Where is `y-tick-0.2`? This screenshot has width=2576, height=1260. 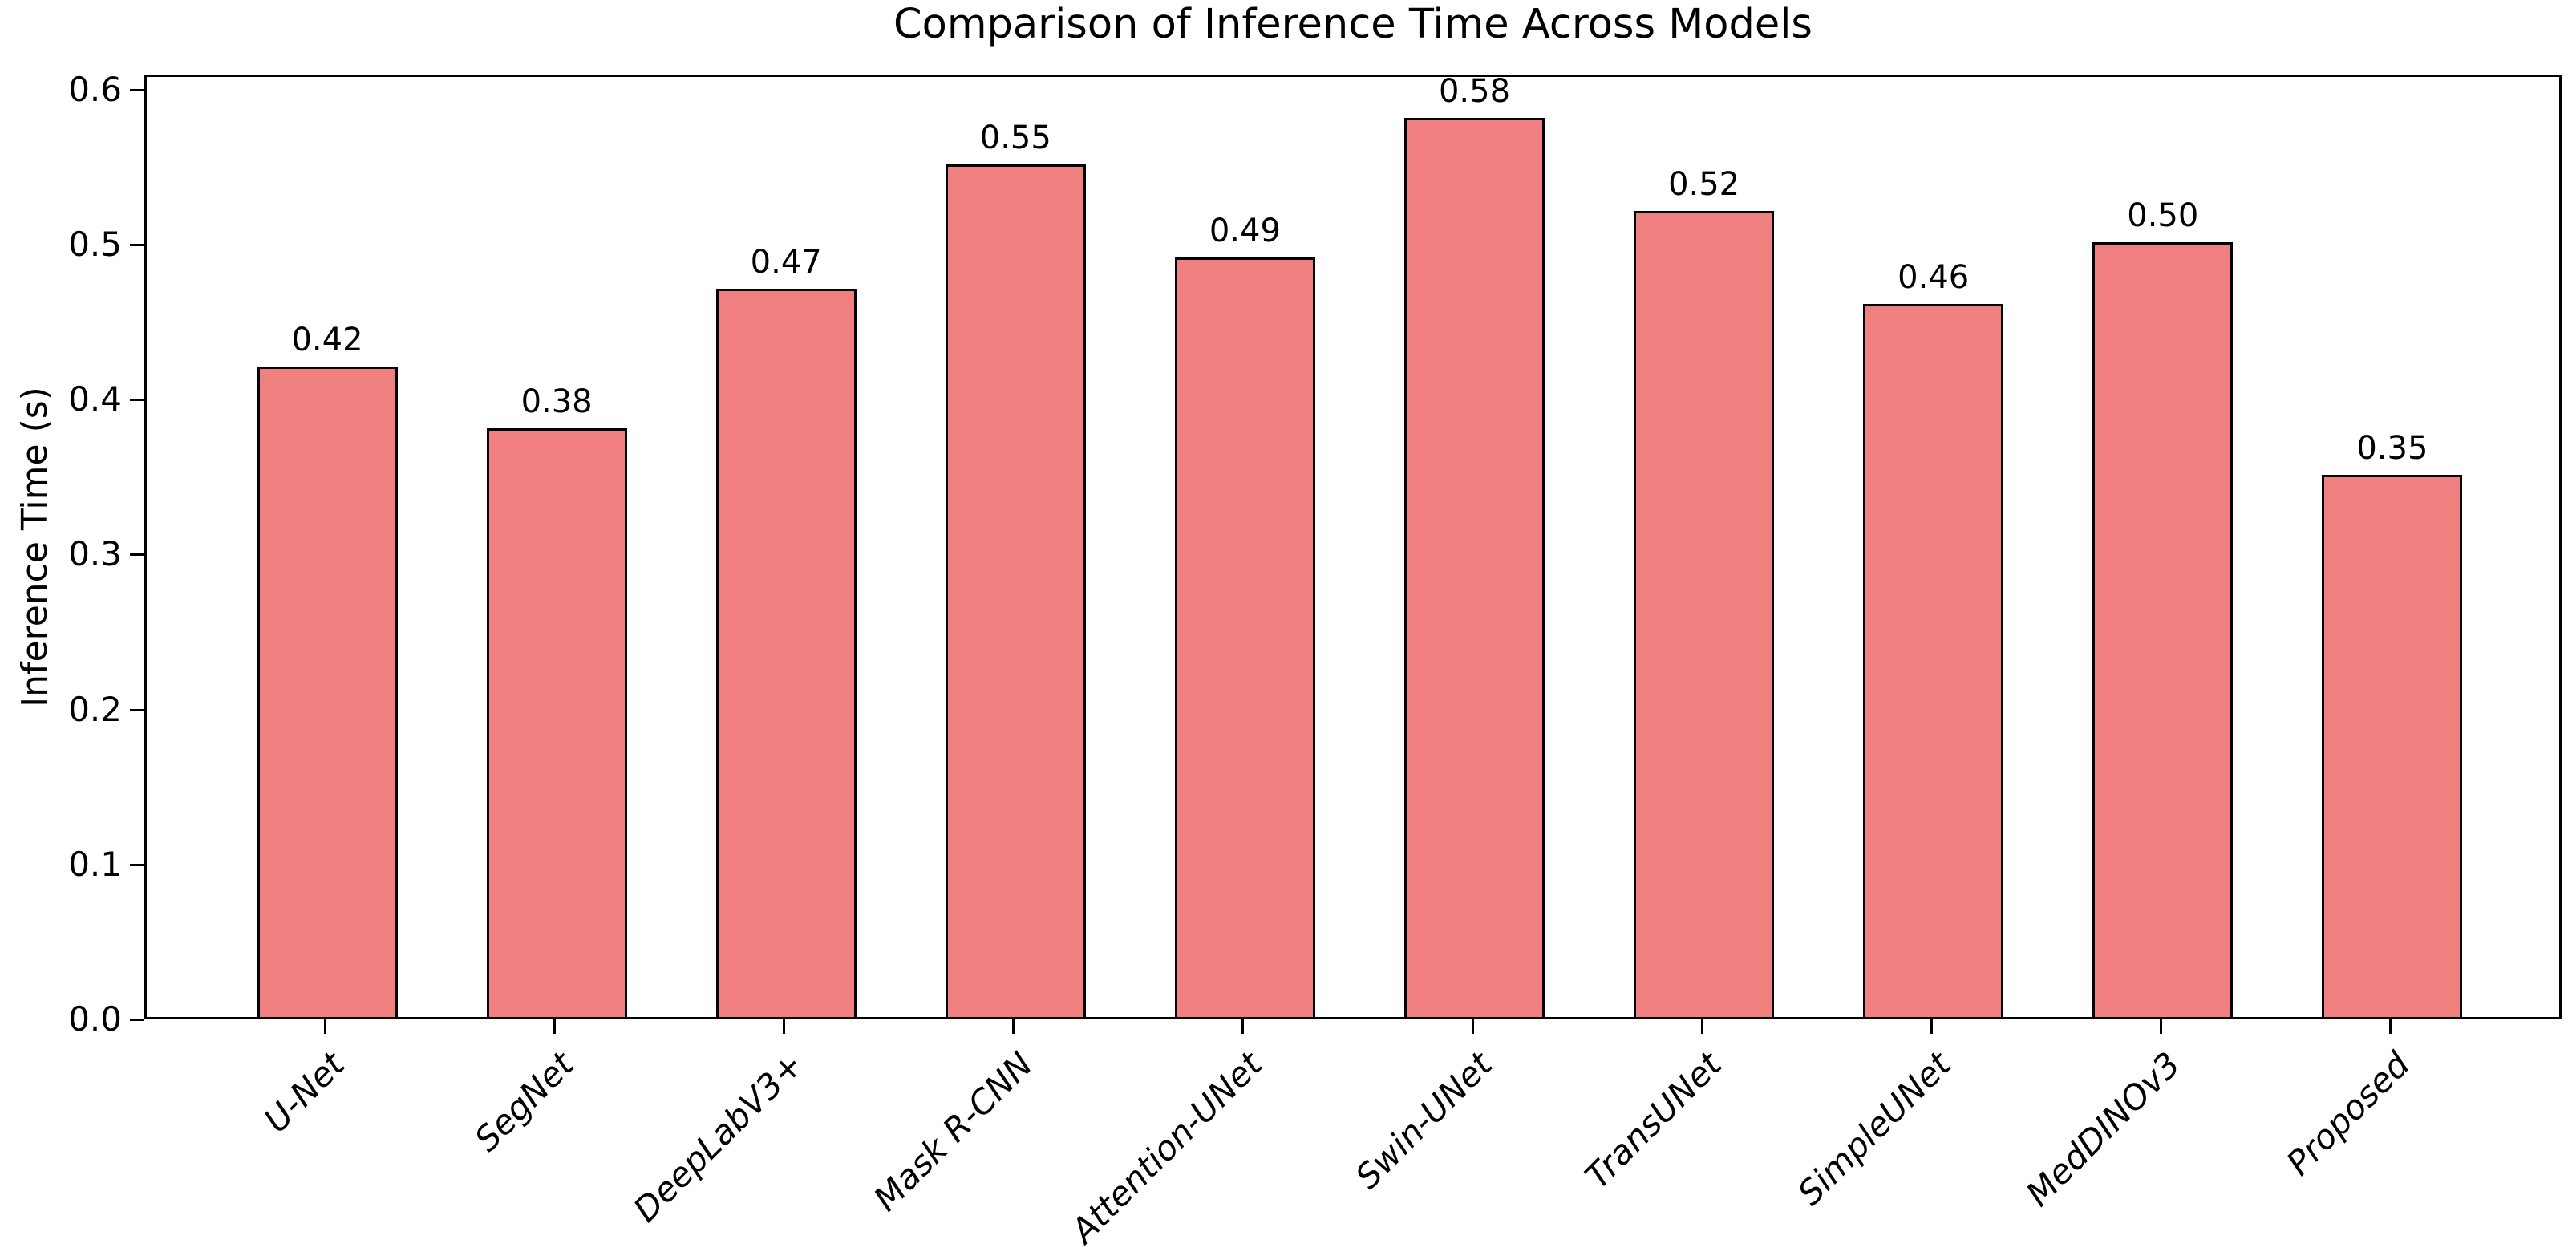 y-tick-0.2 is located at coordinates (137, 710).